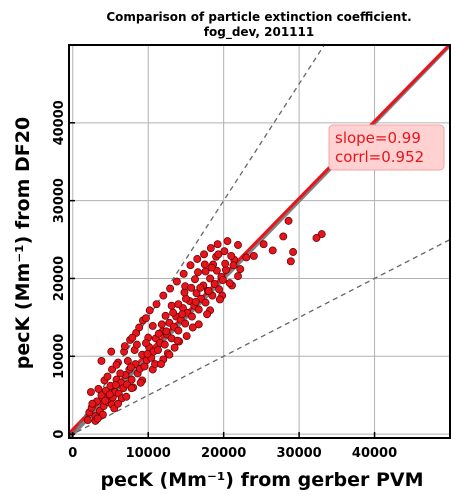  What do you see at coordinates (148, 453) in the screenshot?
I see `x-tick-label: 10000` at bounding box center [148, 453].